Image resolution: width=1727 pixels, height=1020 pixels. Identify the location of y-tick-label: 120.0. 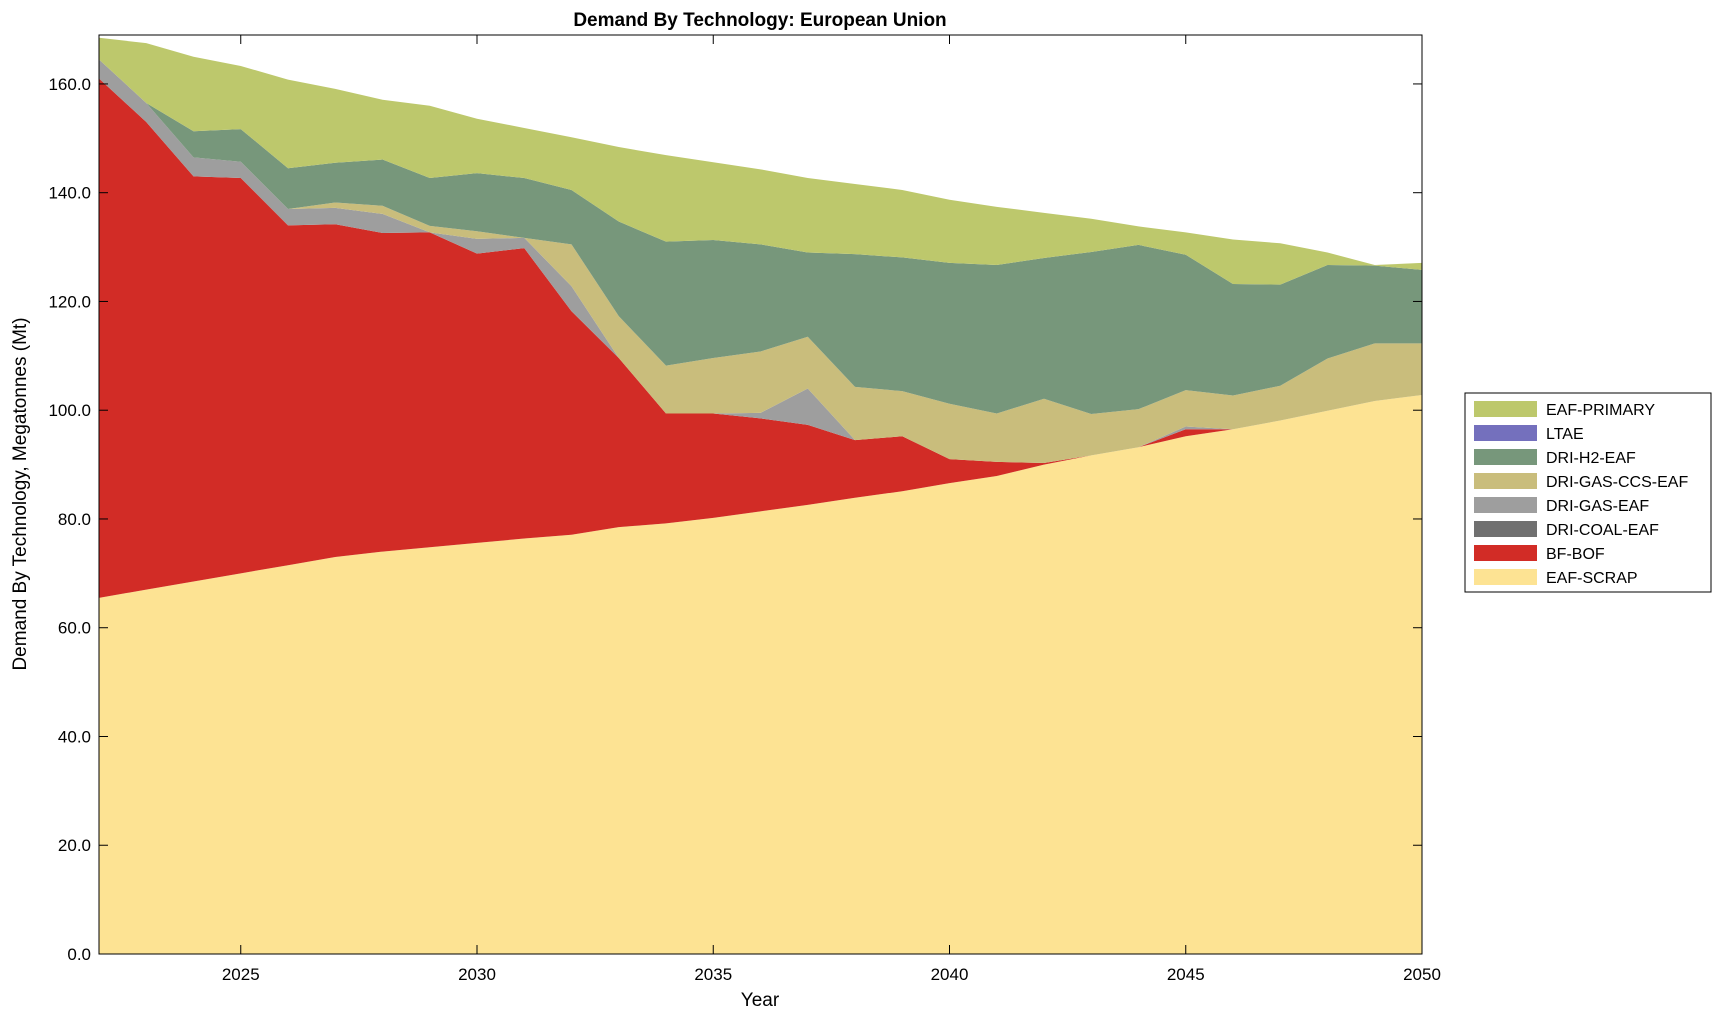
(69, 301).